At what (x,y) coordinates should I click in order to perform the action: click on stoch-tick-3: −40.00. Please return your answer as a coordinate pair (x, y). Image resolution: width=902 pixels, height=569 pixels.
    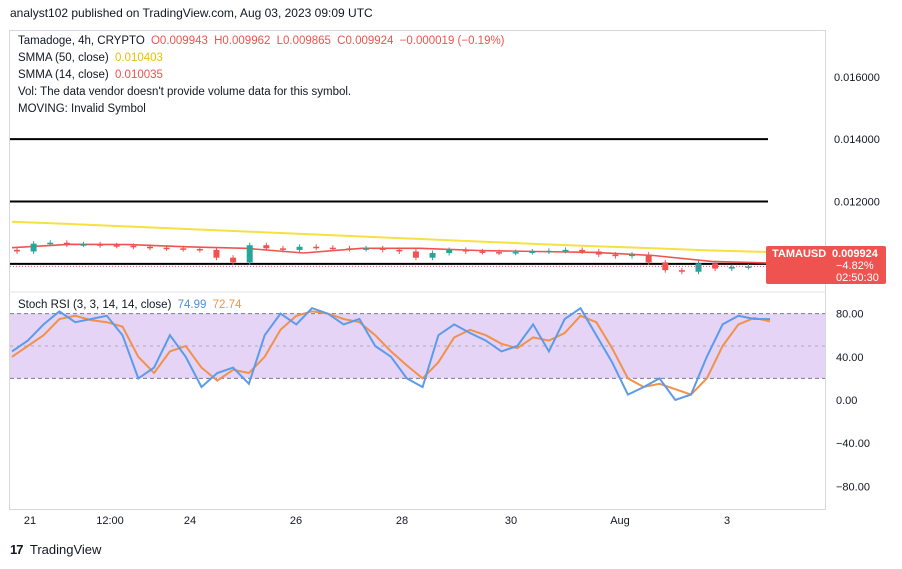
    Looking at the image, I should click on (853, 444).